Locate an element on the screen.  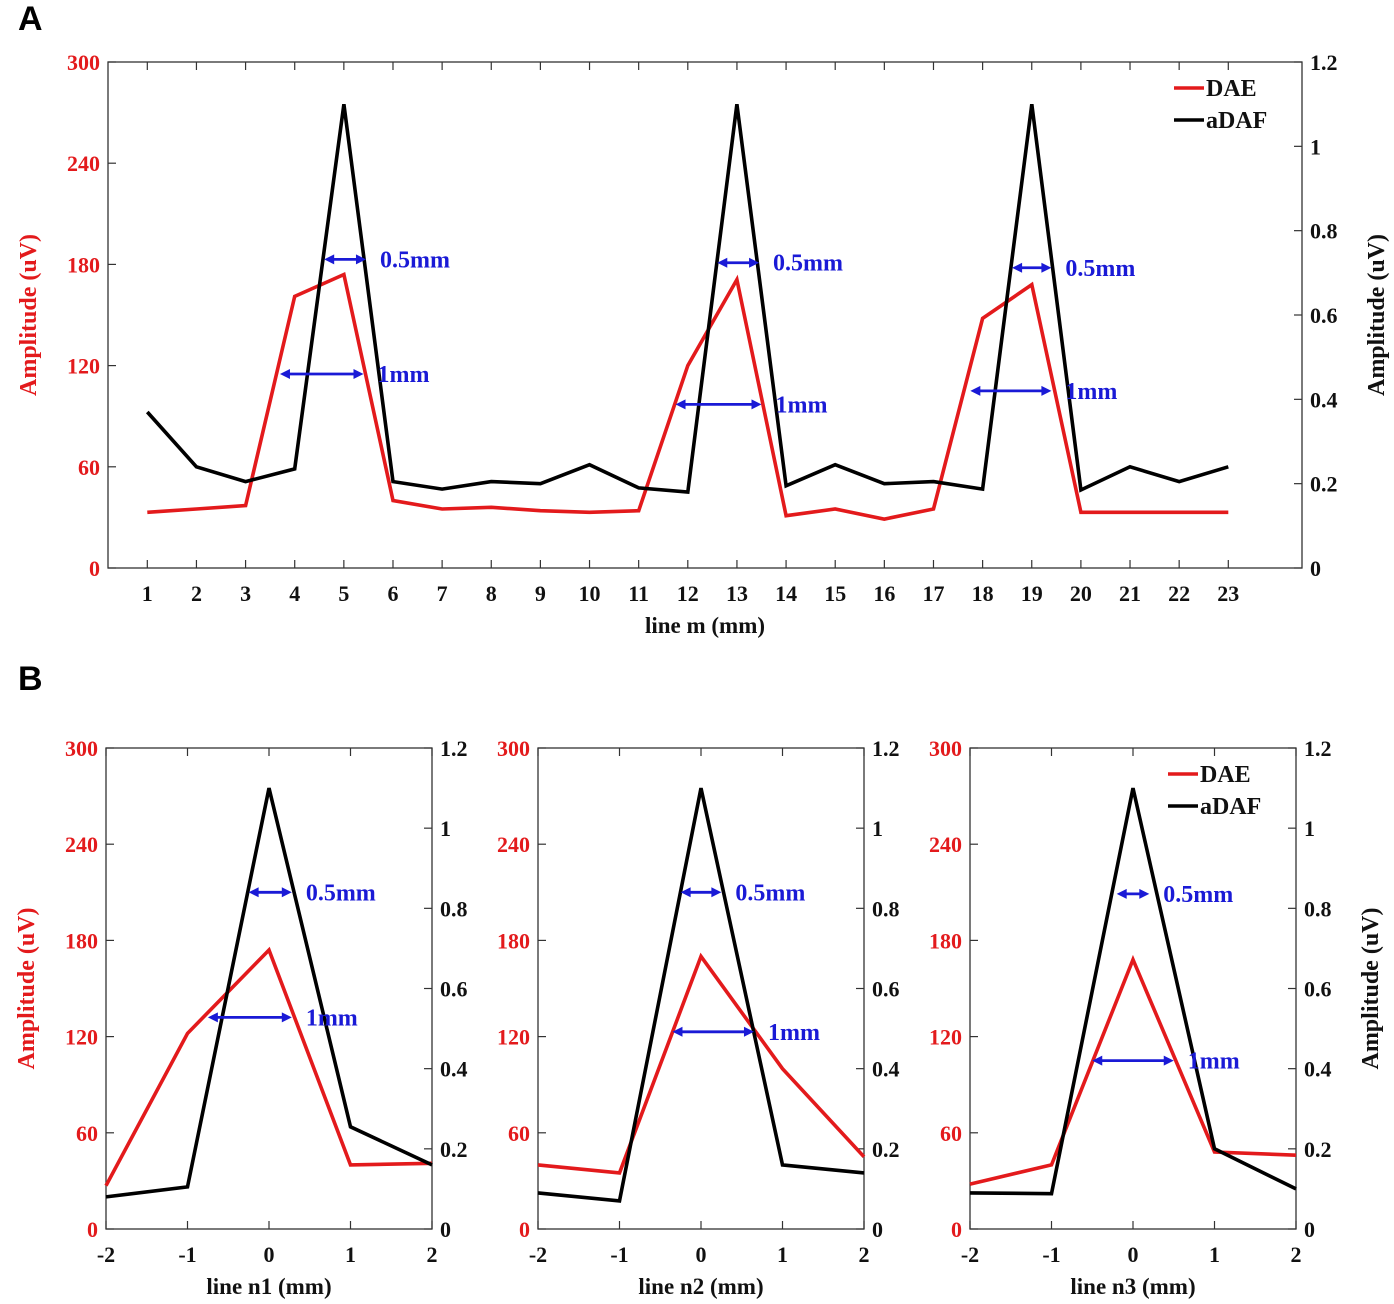
y-right-axis-label: Amplitude (uV) is located at coordinates (1377, 315).